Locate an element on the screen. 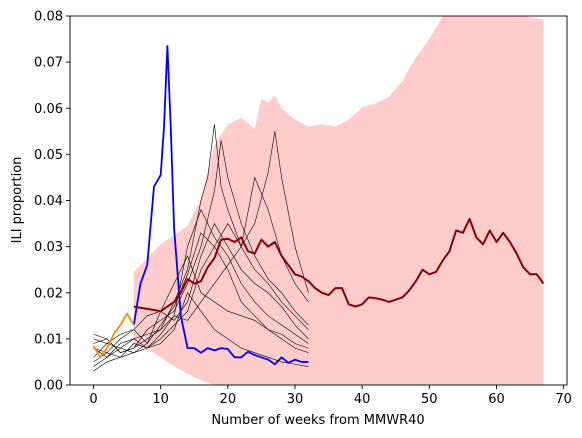 The height and width of the screenshot is (438, 582). y-tick-label: 0.07 is located at coordinates (48, 63).